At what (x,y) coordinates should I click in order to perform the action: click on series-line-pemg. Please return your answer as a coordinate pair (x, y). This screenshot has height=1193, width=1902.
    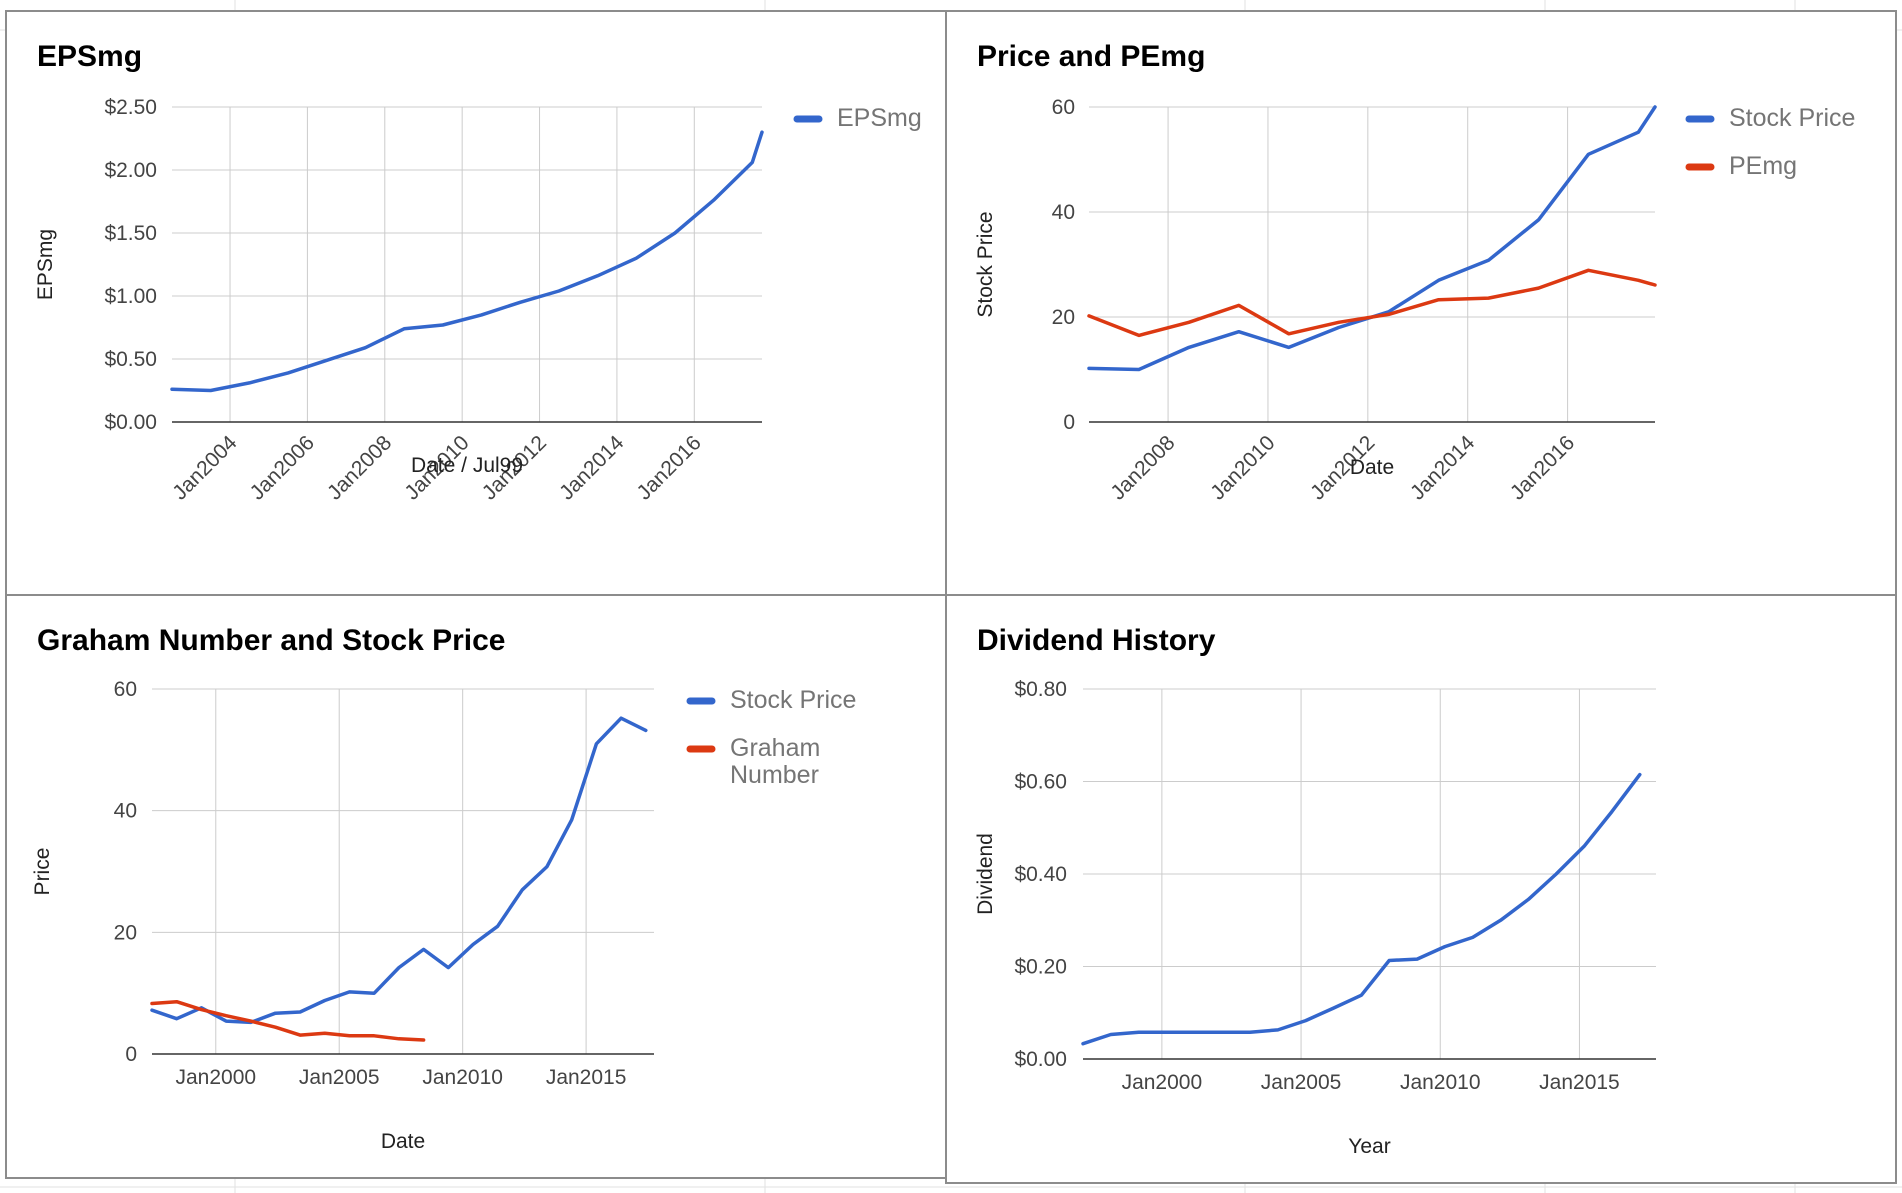
    Looking at the image, I should click on (1372, 303).